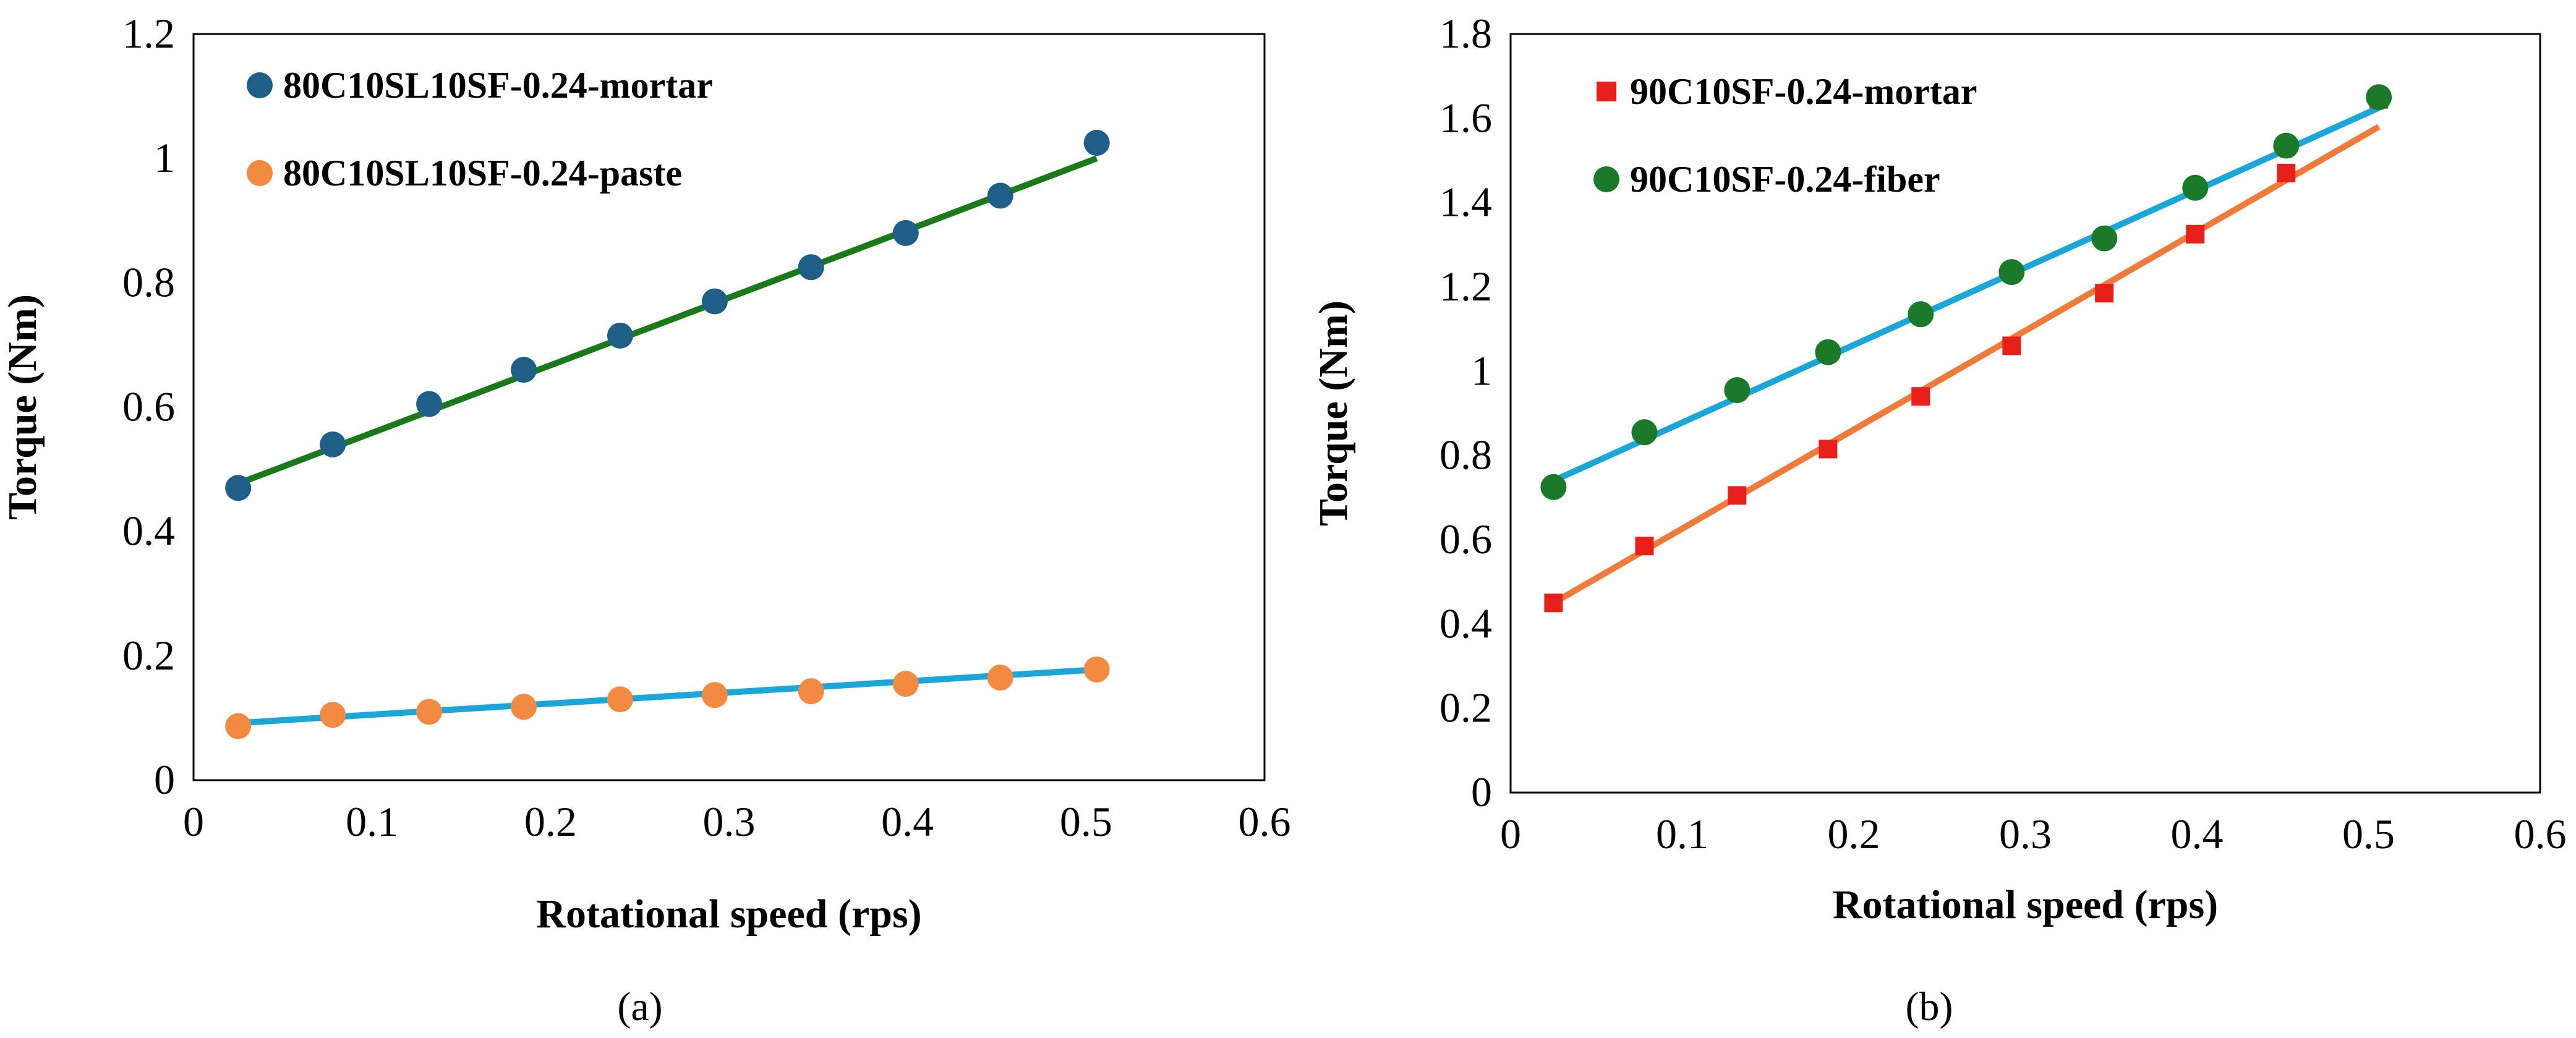 The height and width of the screenshot is (1038, 2576). What do you see at coordinates (1465, 33) in the screenshot?
I see `y-tick-label: 1.8` at bounding box center [1465, 33].